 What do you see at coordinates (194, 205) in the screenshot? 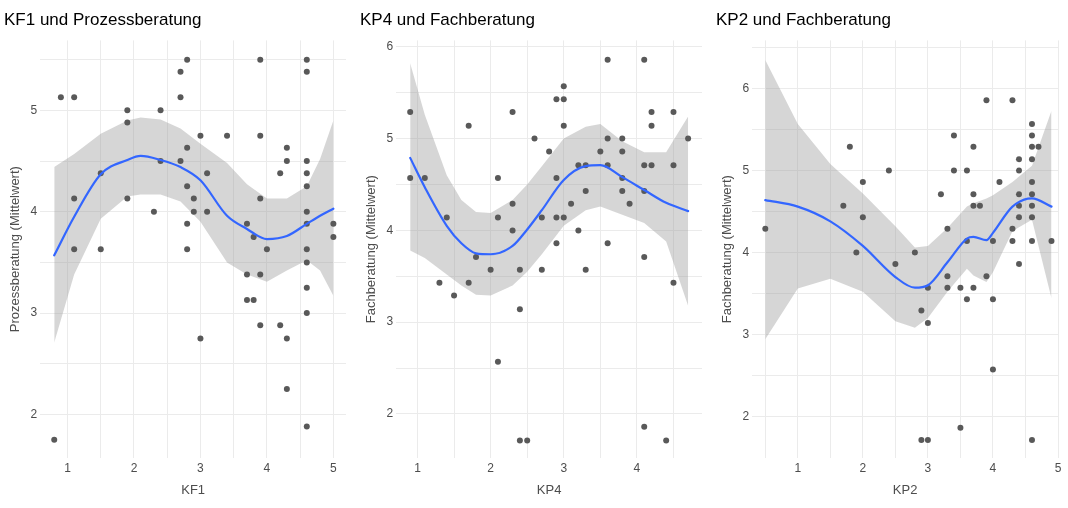
I see `line-series` at bounding box center [194, 205].